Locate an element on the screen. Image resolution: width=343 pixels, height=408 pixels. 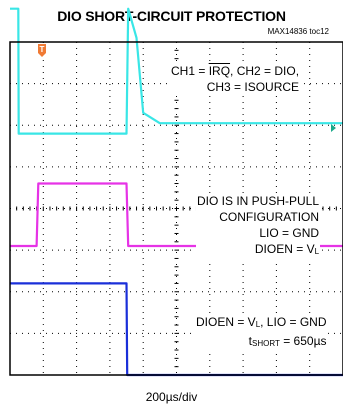
trigger-marker-label: T is located at coordinates (42, 49).